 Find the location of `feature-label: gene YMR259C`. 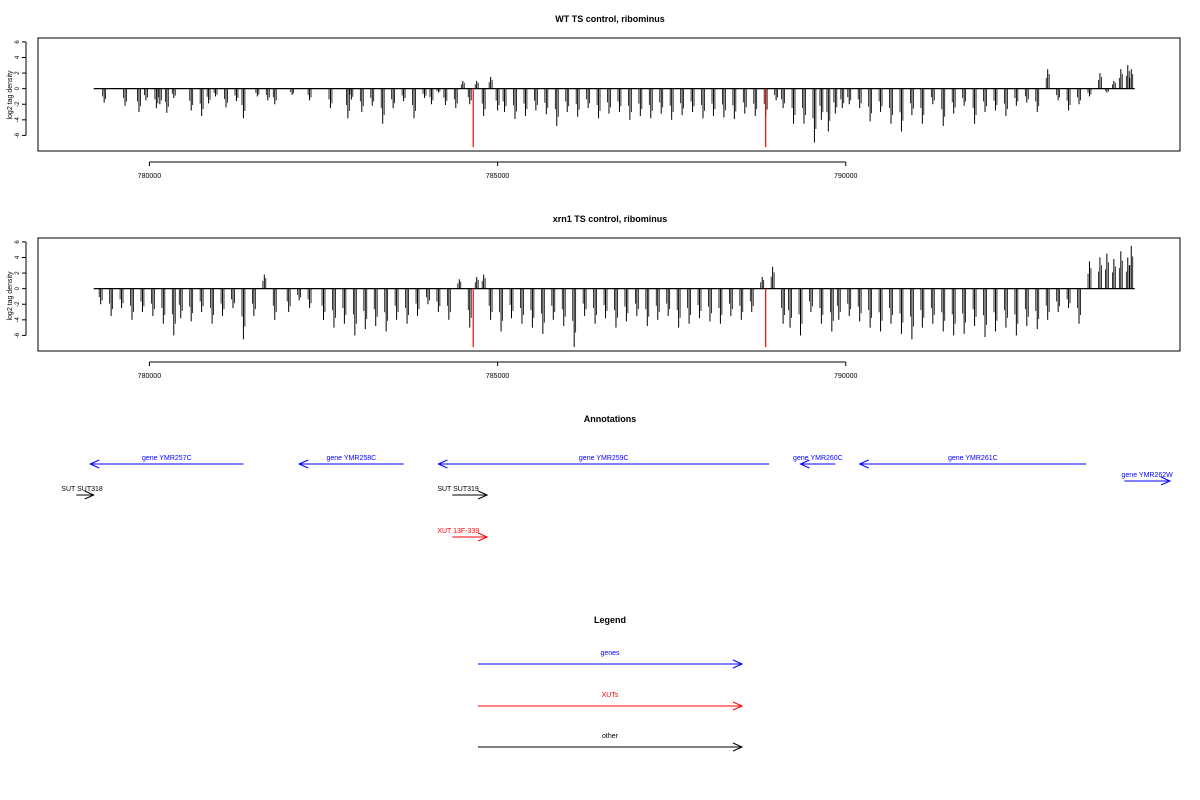

feature-label: gene YMR259C is located at coordinates (604, 458).